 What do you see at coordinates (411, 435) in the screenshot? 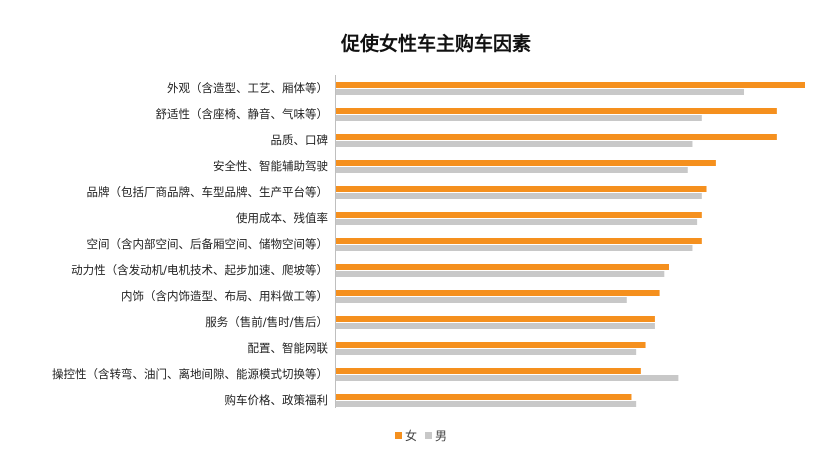
I see `legend-label: 女` at bounding box center [411, 435].